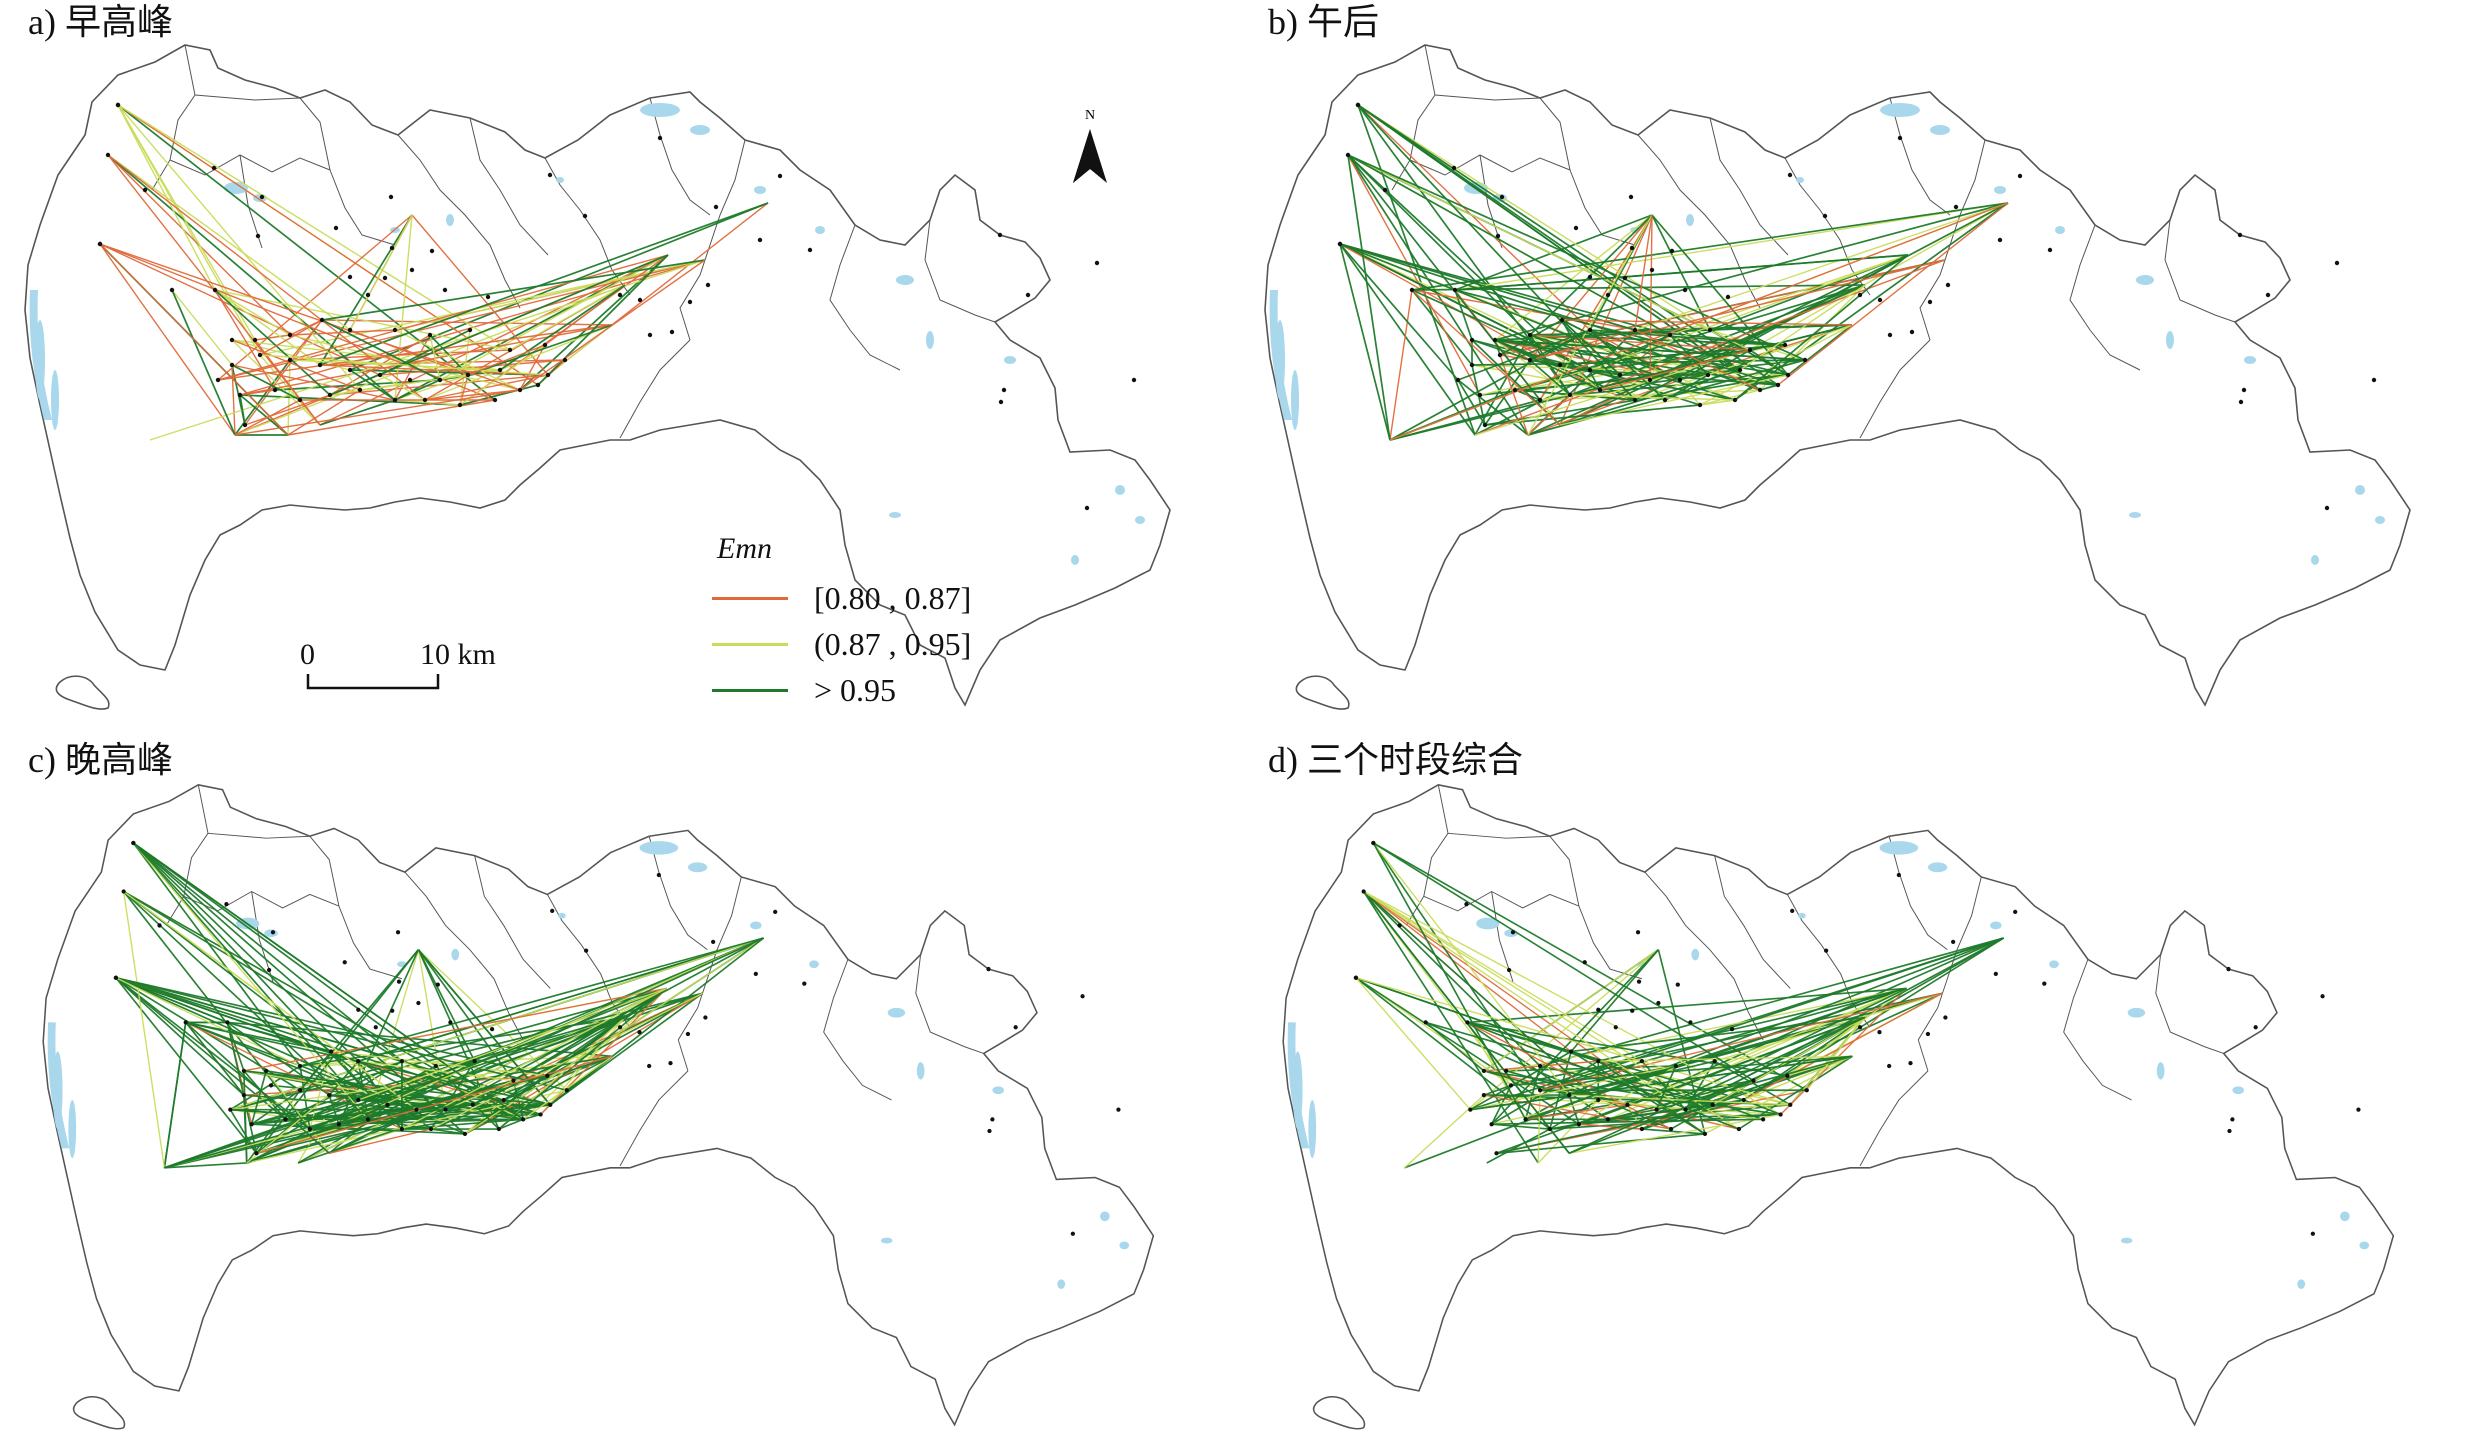 This screenshot has height=1449, width=2490. Describe the element at coordinates (750, 598) in the screenshot. I see `legend-swatch-low` at that location.